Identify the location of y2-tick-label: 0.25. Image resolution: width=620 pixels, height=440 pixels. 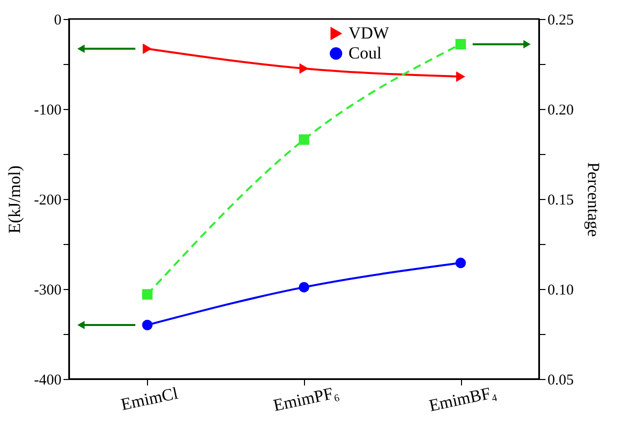
(561, 20).